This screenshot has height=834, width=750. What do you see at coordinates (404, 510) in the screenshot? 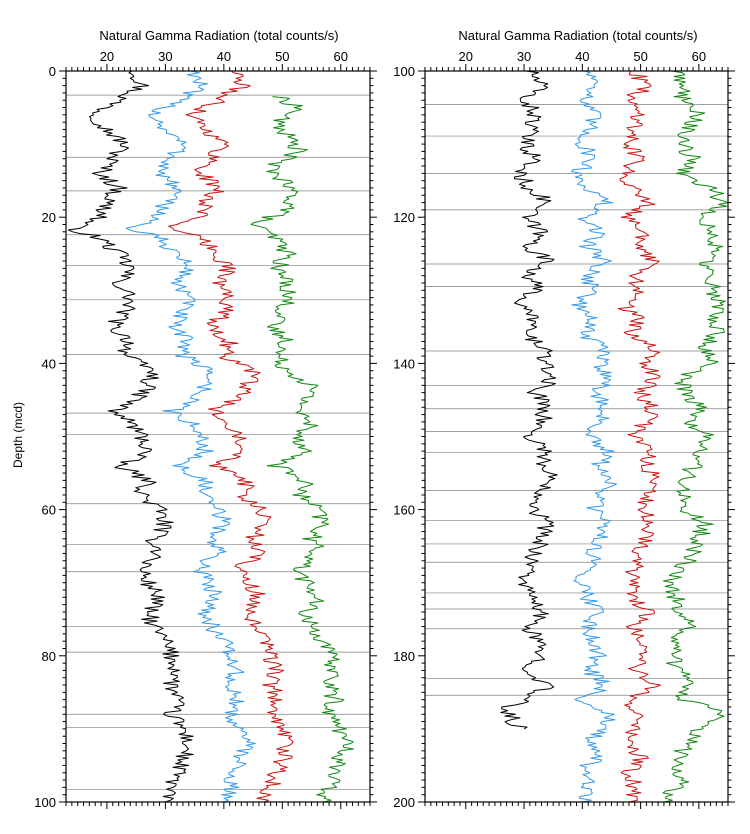
I see `y-tick-label: 160` at bounding box center [404, 510].